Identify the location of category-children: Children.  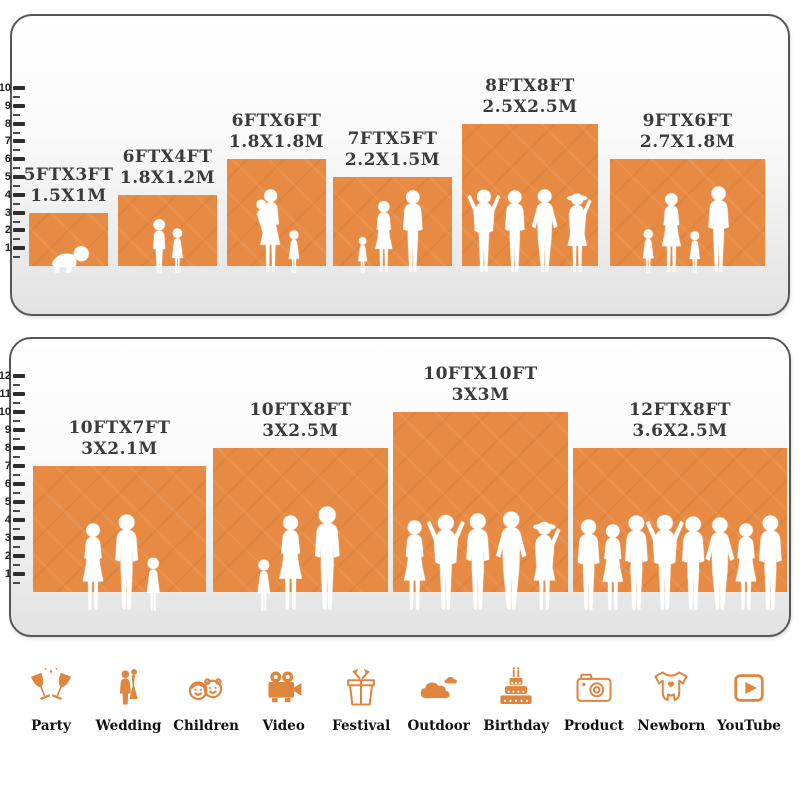
(206, 699).